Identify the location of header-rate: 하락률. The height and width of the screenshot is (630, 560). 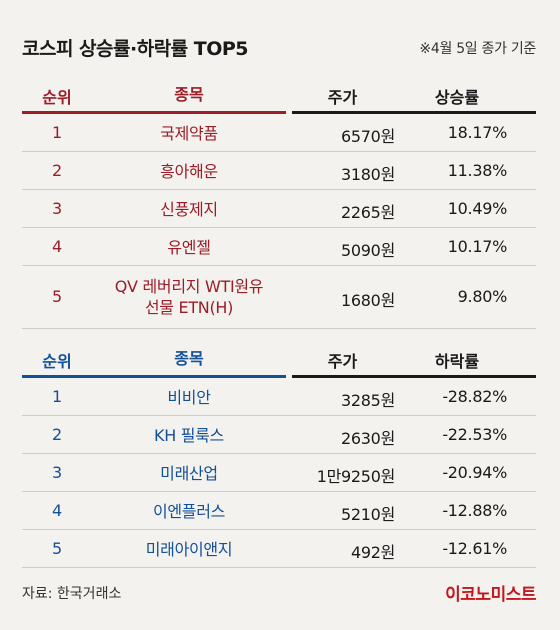
(457, 361).